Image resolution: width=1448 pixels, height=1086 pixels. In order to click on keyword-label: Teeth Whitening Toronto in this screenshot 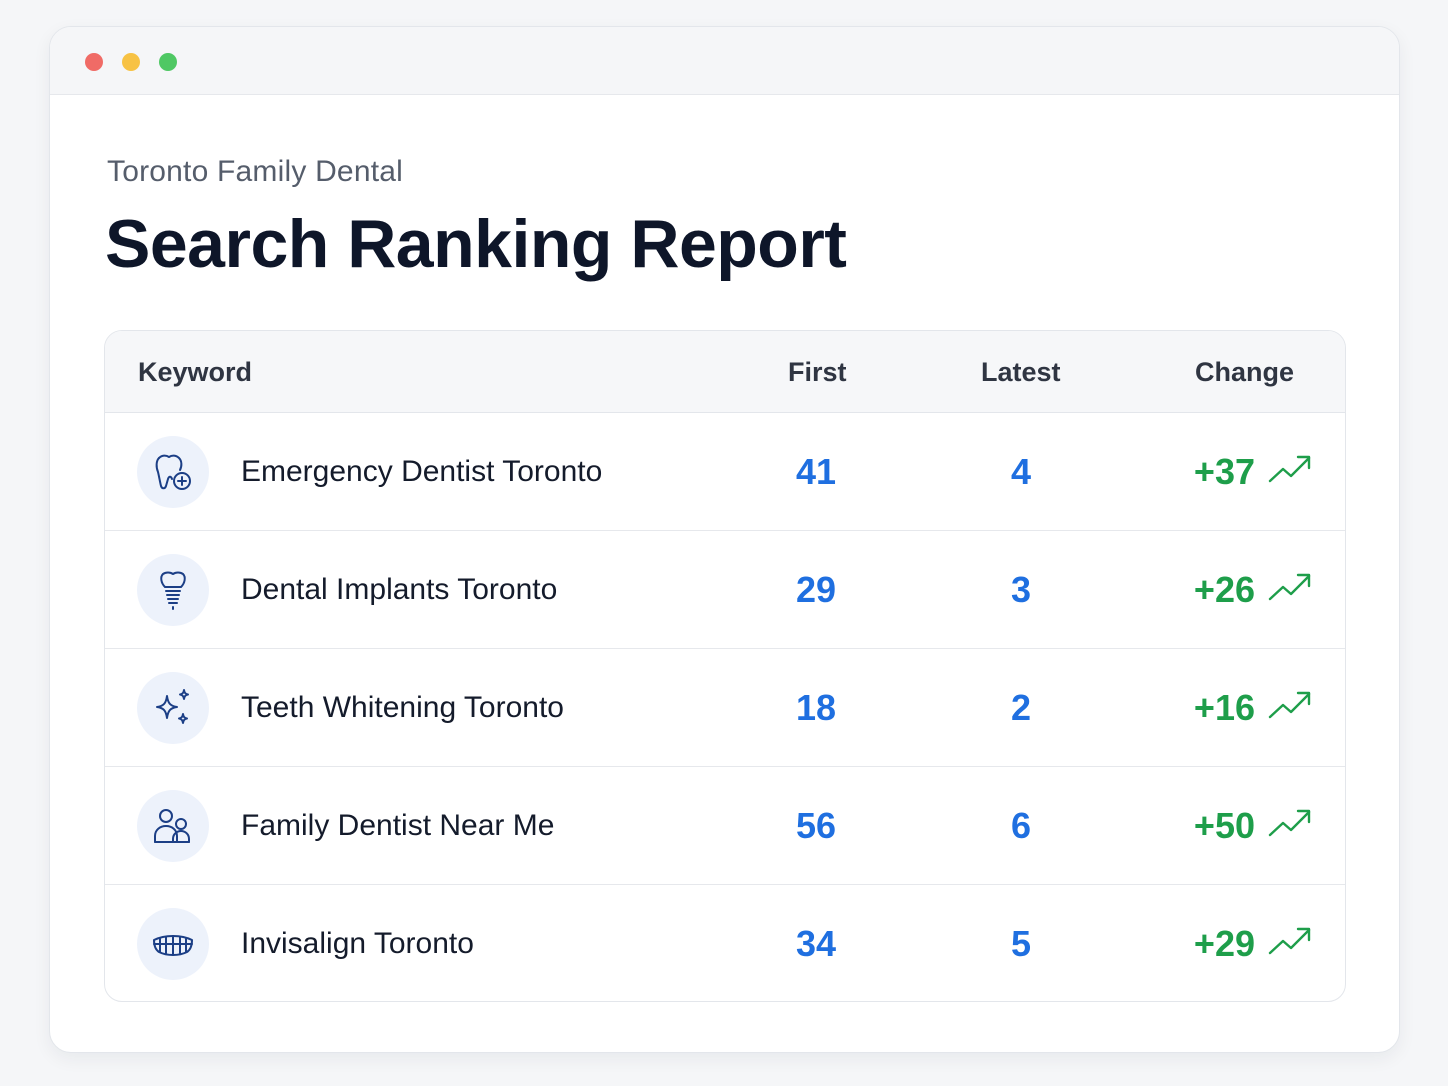, I will do `click(402, 707)`.